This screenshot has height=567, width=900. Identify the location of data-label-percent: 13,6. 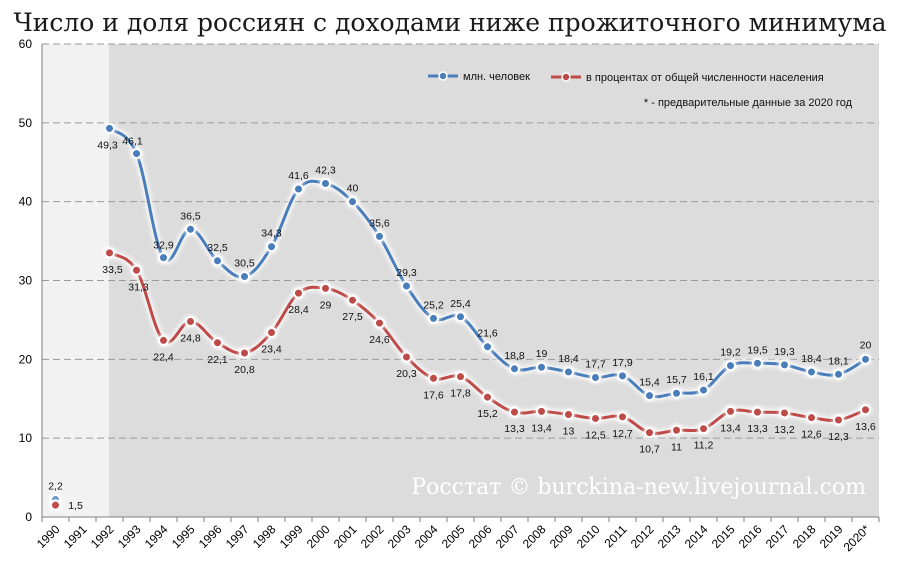
(865, 427).